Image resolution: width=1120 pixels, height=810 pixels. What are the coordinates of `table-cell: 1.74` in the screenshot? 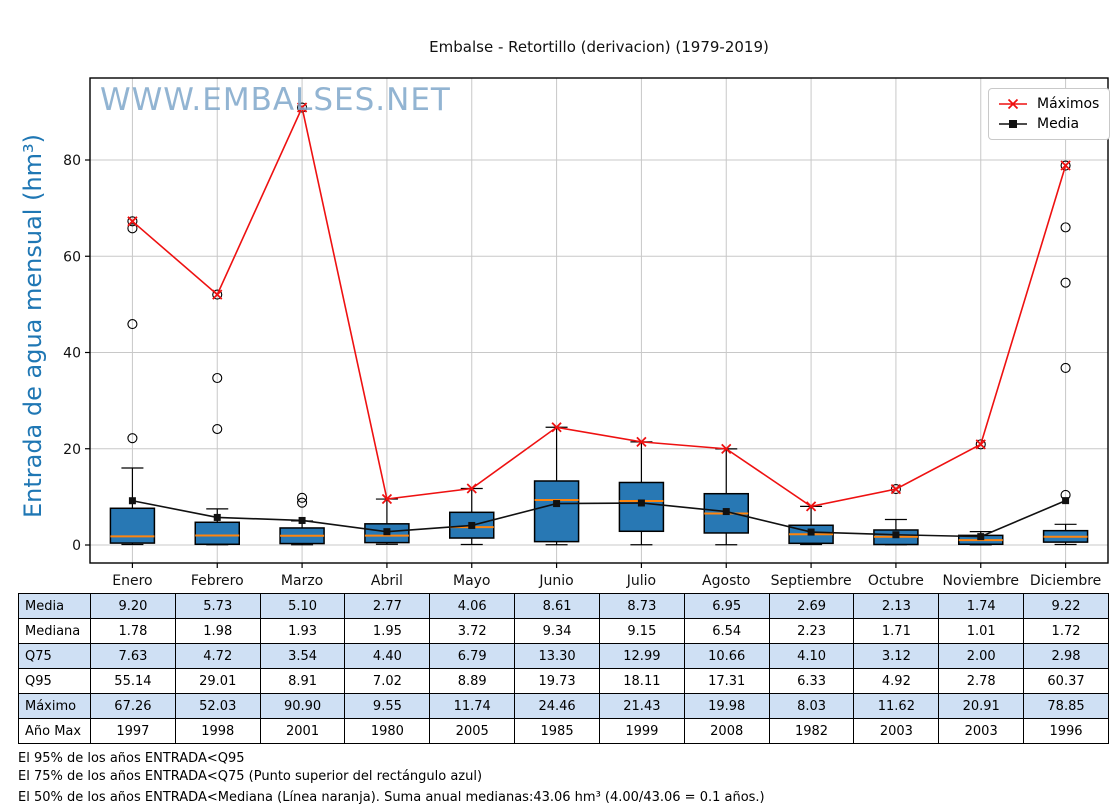 It's located at (981, 606).